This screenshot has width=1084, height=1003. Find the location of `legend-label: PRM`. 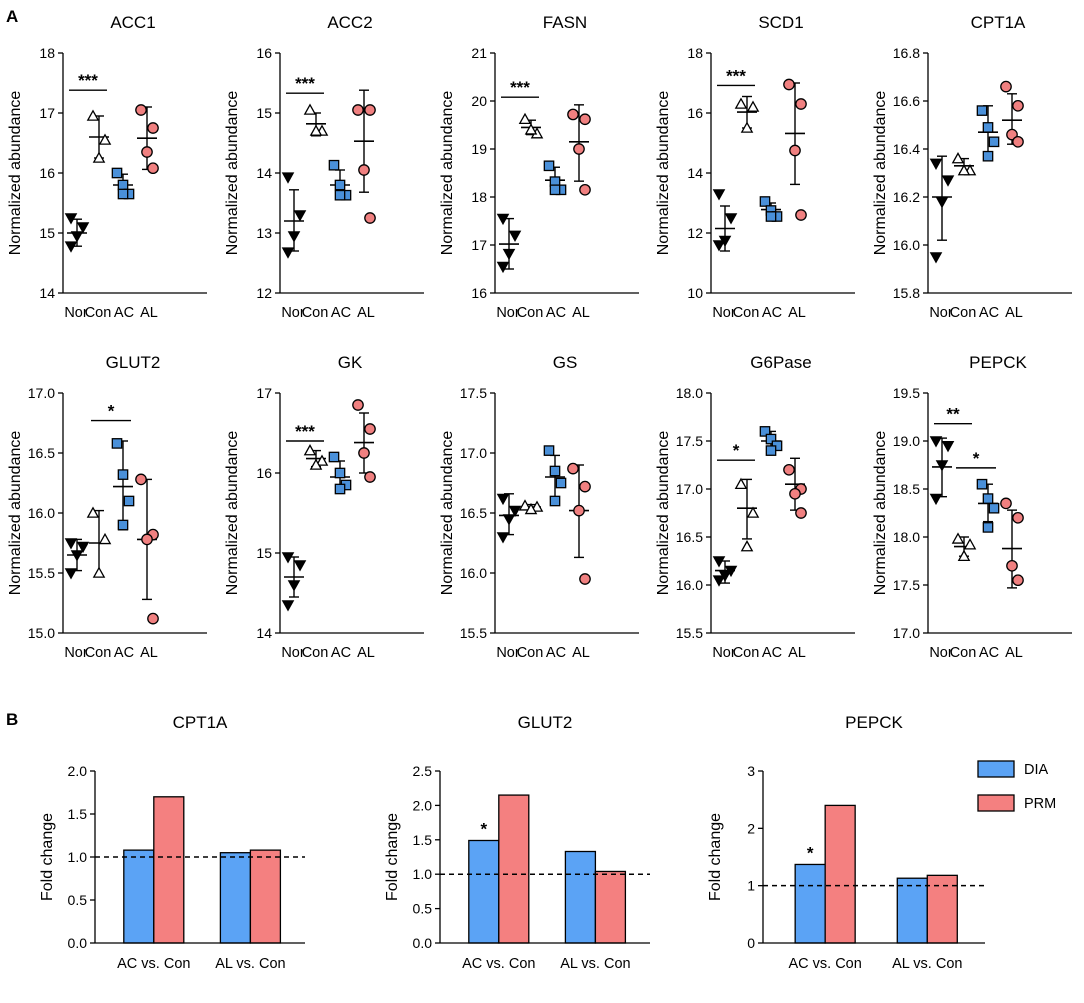

legend-label: PRM is located at coordinates (1040, 804).